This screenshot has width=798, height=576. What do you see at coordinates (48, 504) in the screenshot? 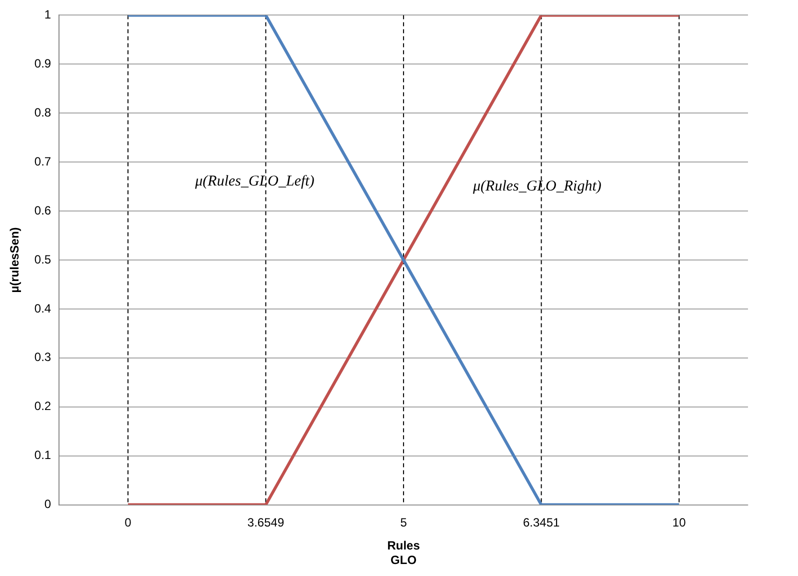
I see `y-tick-label: 0` at bounding box center [48, 504].